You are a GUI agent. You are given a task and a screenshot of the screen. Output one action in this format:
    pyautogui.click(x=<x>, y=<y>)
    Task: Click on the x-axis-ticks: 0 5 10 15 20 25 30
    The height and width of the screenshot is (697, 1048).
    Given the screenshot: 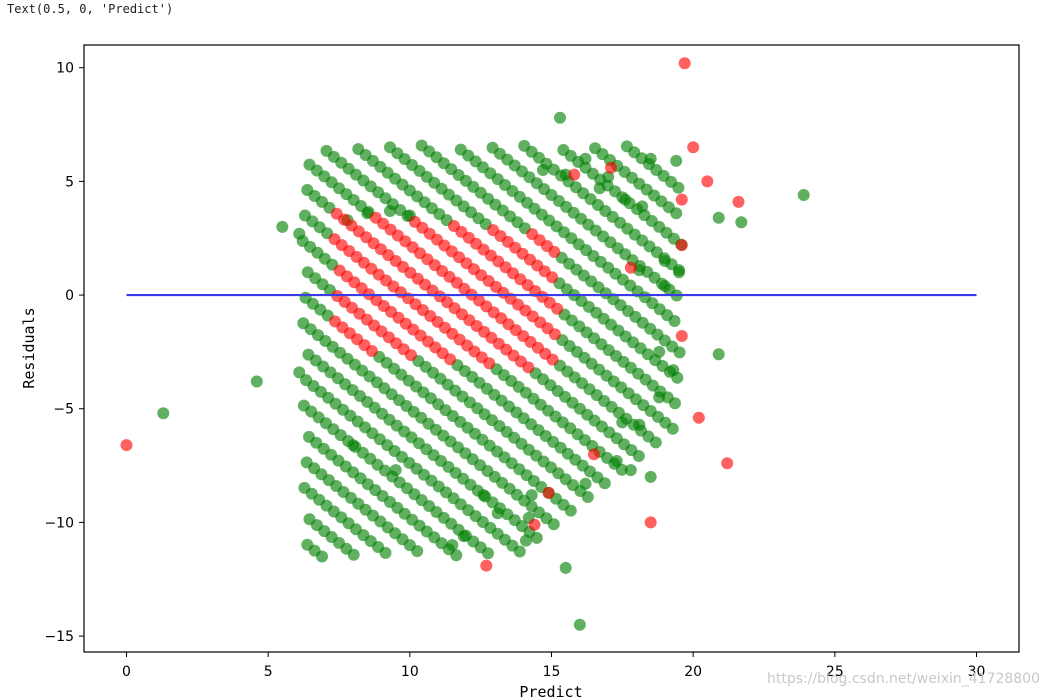 What is the action you would take?
    pyautogui.click(x=553, y=666)
    